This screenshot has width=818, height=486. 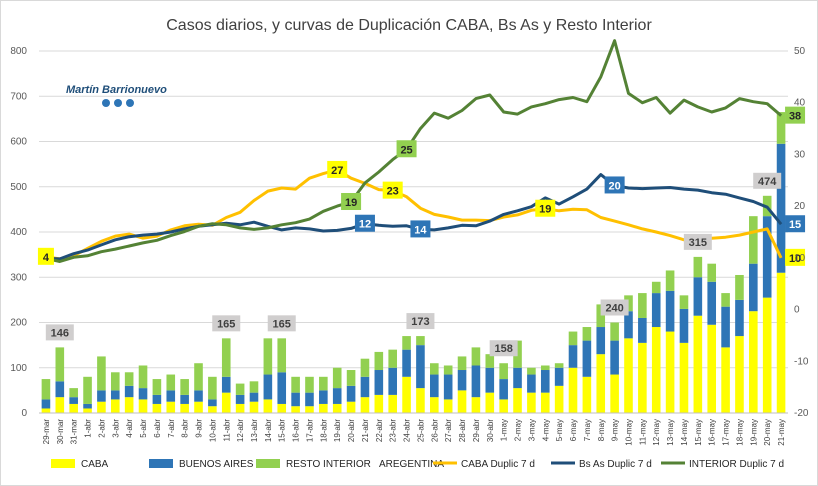 I want to click on x-tick-label: 12-may, so click(x=656, y=432).